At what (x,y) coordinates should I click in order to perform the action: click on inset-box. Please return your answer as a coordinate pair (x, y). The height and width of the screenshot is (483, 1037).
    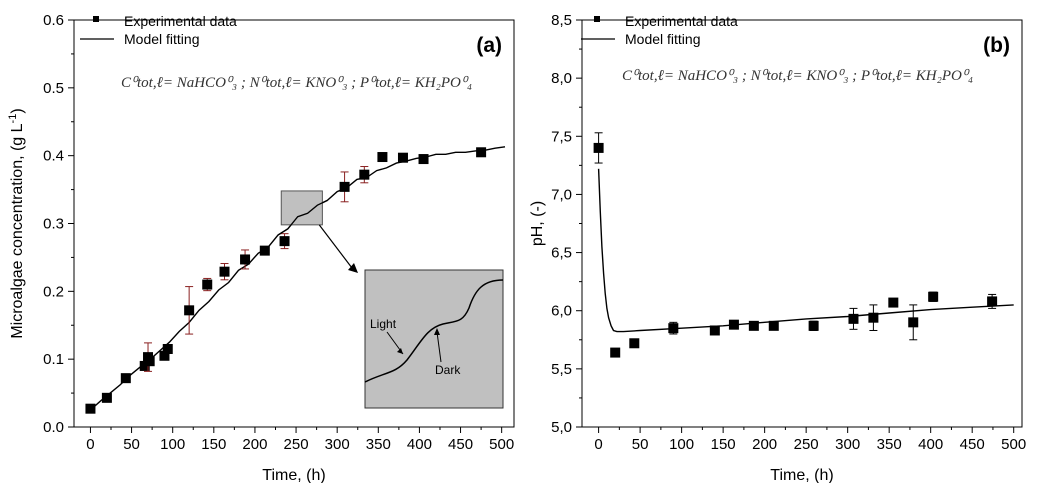
    Looking at the image, I should click on (434, 339).